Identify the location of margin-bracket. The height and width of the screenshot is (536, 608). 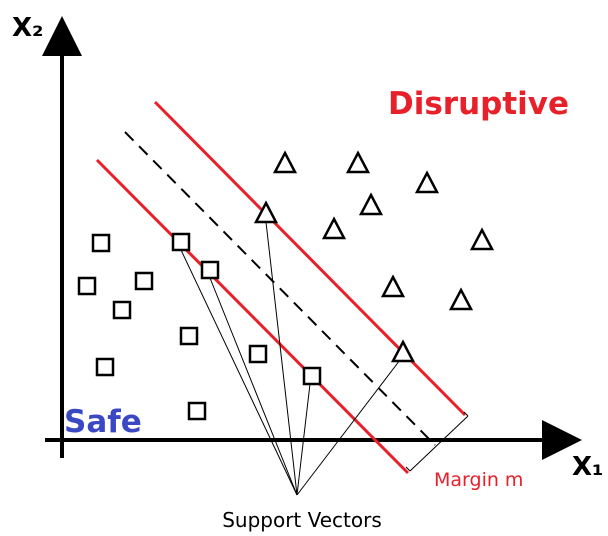
(437, 441).